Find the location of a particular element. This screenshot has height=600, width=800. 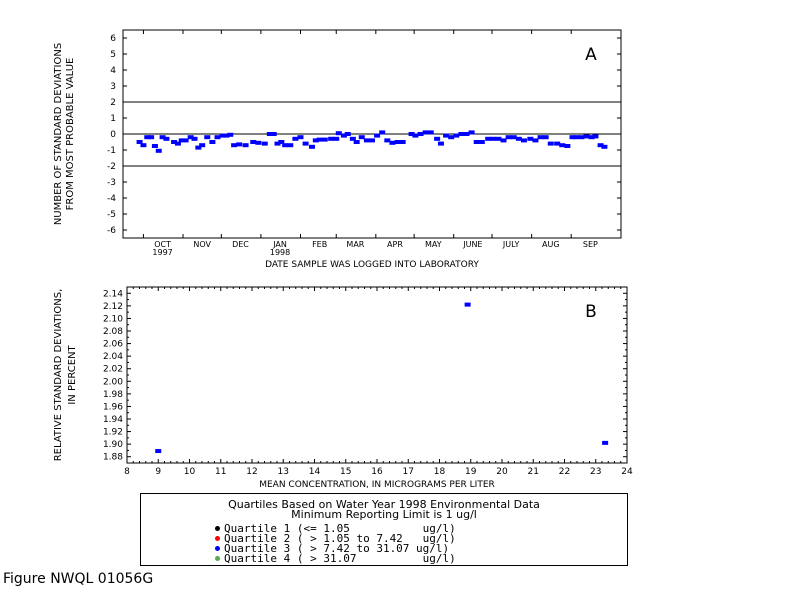

panel-b-y-axis-label-line2: IN PERCENT is located at coordinates (72, 374).